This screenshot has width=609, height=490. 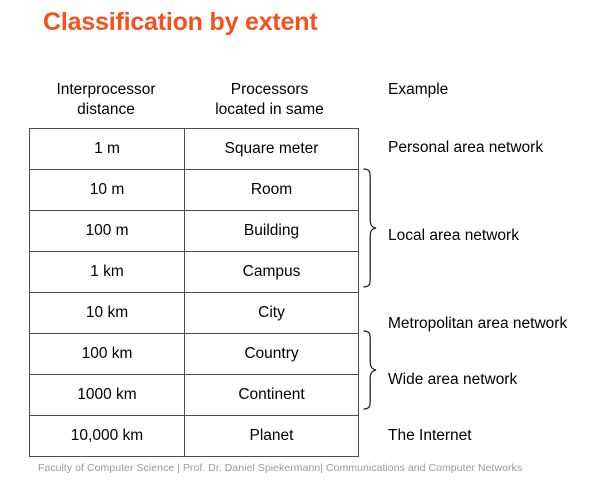 What do you see at coordinates (107, 190) in the screenshot?
I see `cell-distance: 10 m` at bounding box center [107, 190].